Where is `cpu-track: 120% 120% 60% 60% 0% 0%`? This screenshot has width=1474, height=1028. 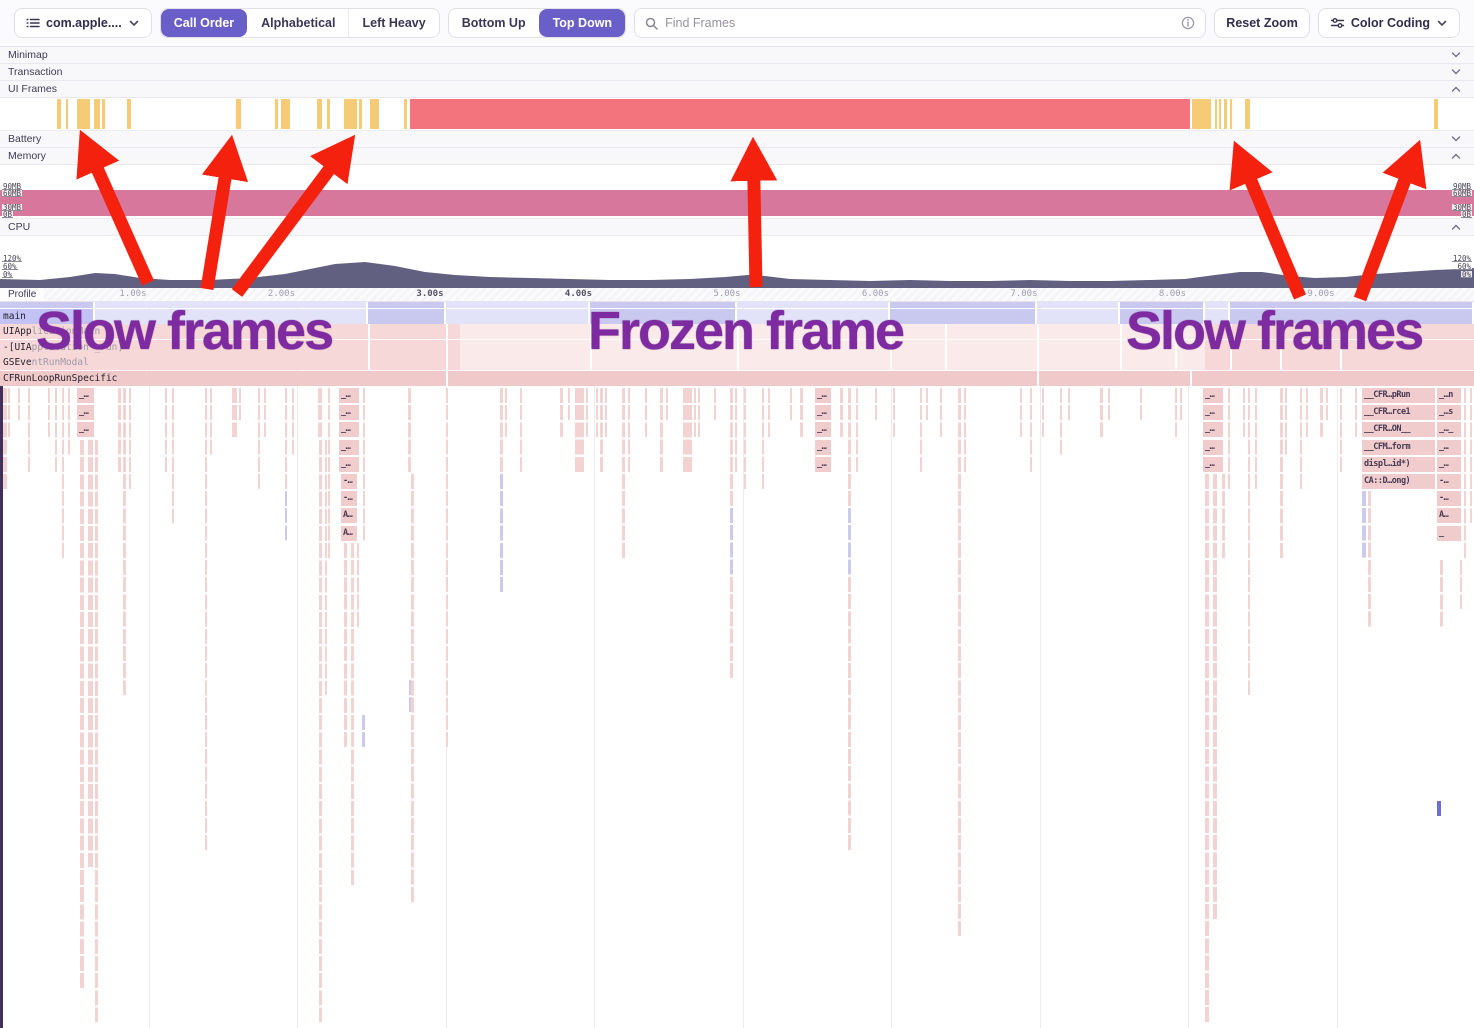 cpu-track: 120% 120% 60% 60% 0% 0% is located at coordinates (737, 262).